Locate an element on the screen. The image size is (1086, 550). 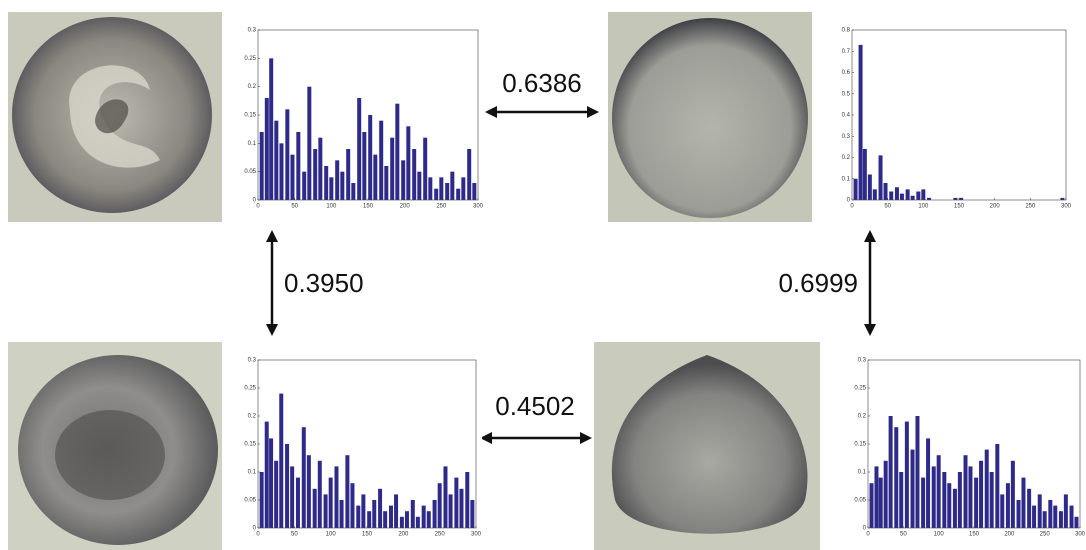
y-tick-label: 0 is located at coordinates (255, 201).